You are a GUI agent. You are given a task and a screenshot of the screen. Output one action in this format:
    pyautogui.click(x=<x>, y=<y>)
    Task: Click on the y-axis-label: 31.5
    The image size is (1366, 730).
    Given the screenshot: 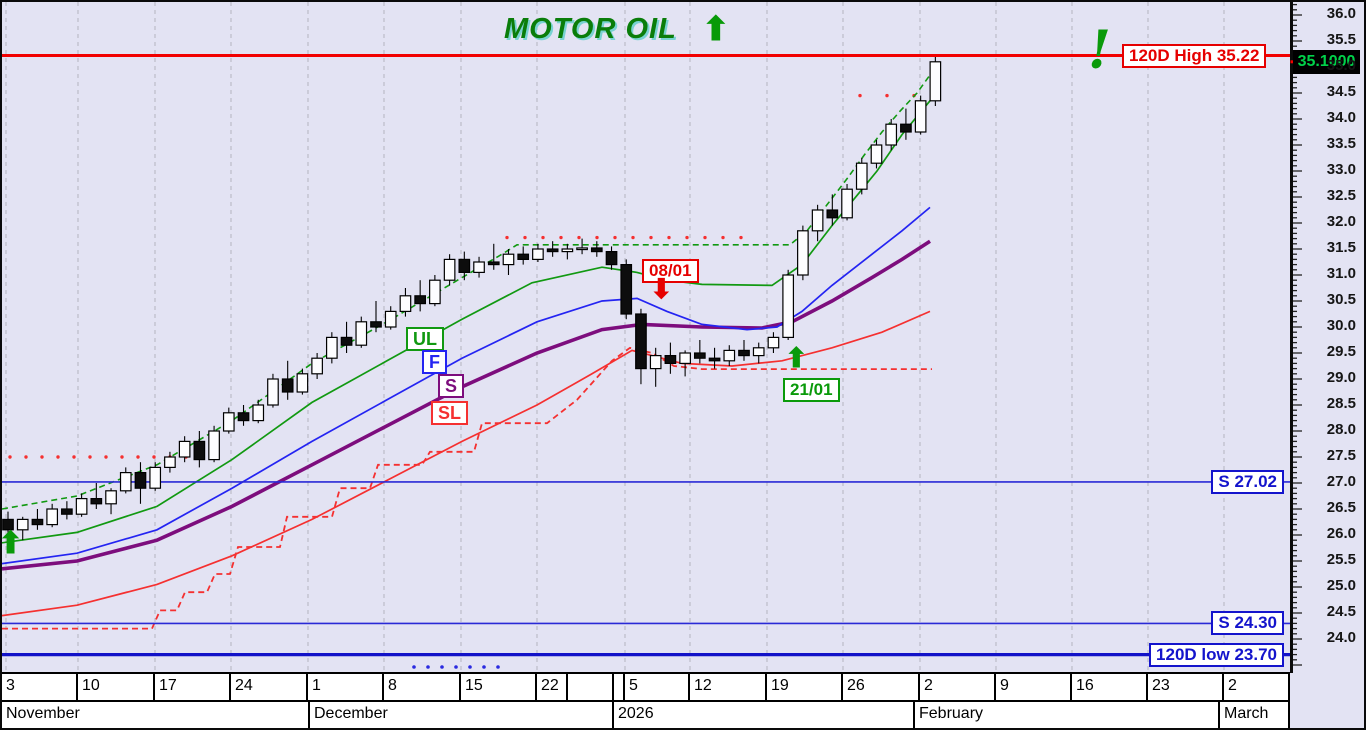 What is the action you would take?
    pyautogui.click(x=1341, y=247)
    